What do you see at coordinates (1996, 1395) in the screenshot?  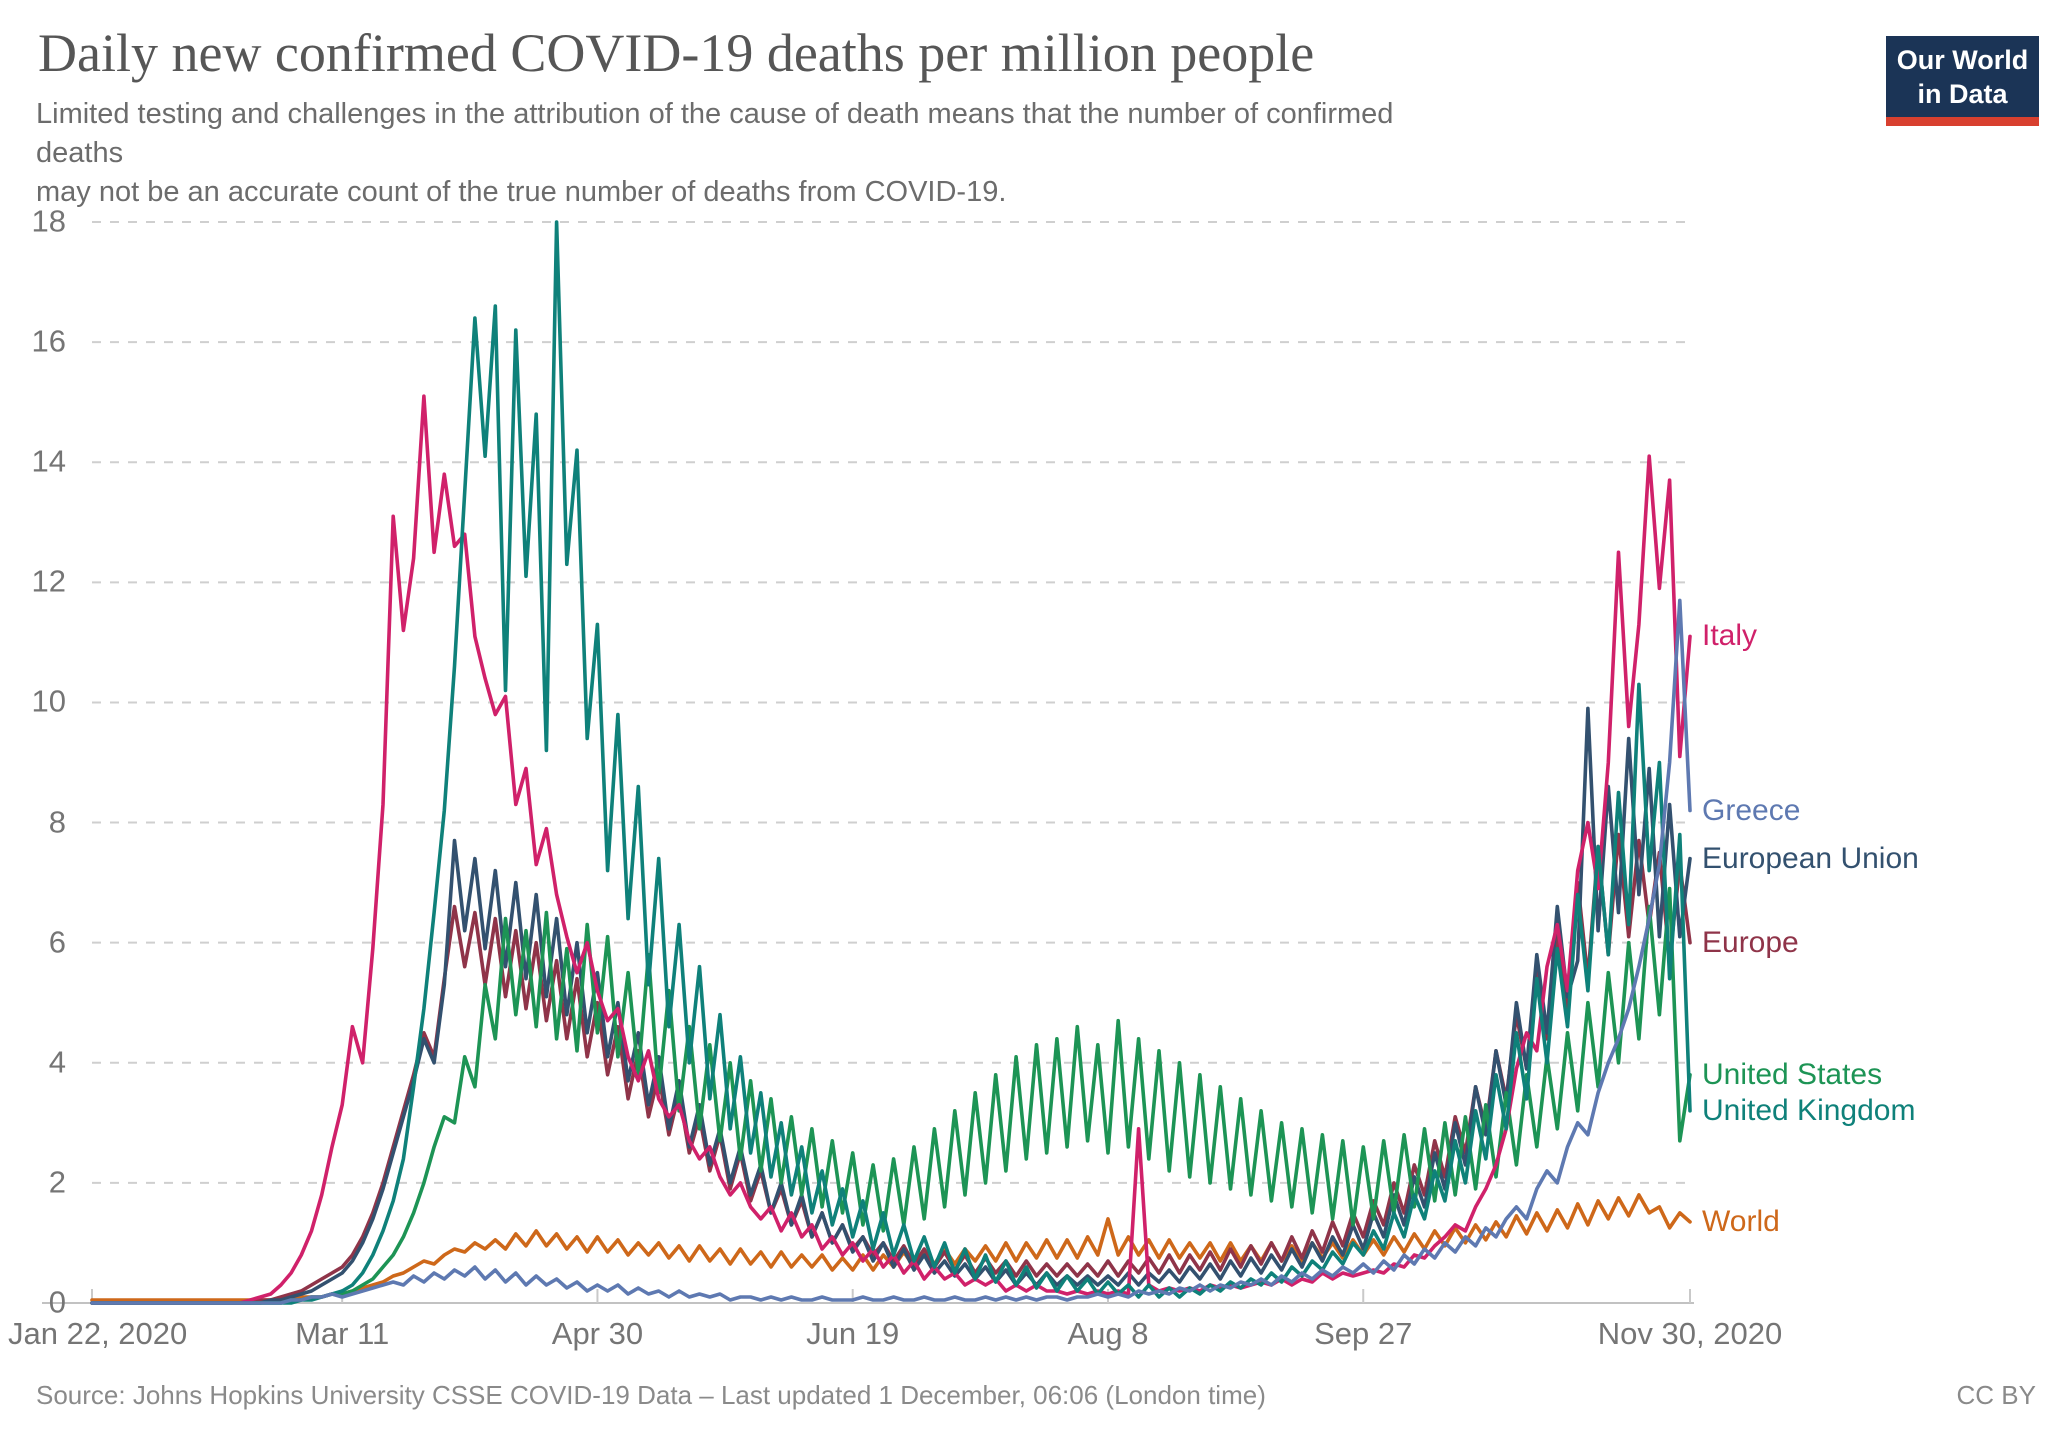 I see `license-link: CC BY` at bounding box center [1996, 1395].